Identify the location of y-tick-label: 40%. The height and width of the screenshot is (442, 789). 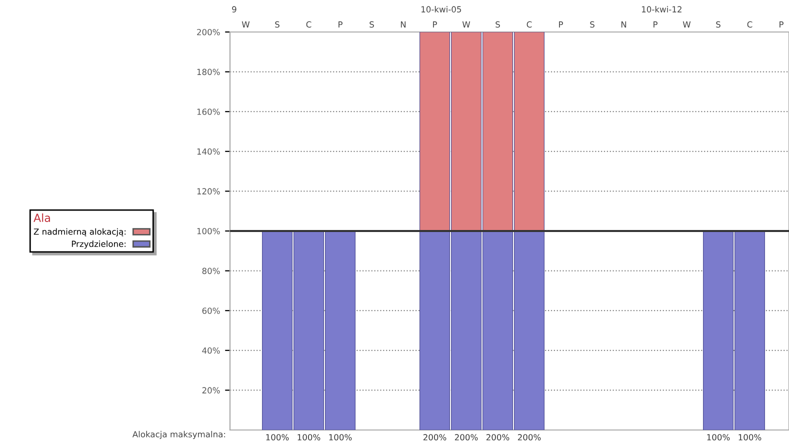
(211, 350).